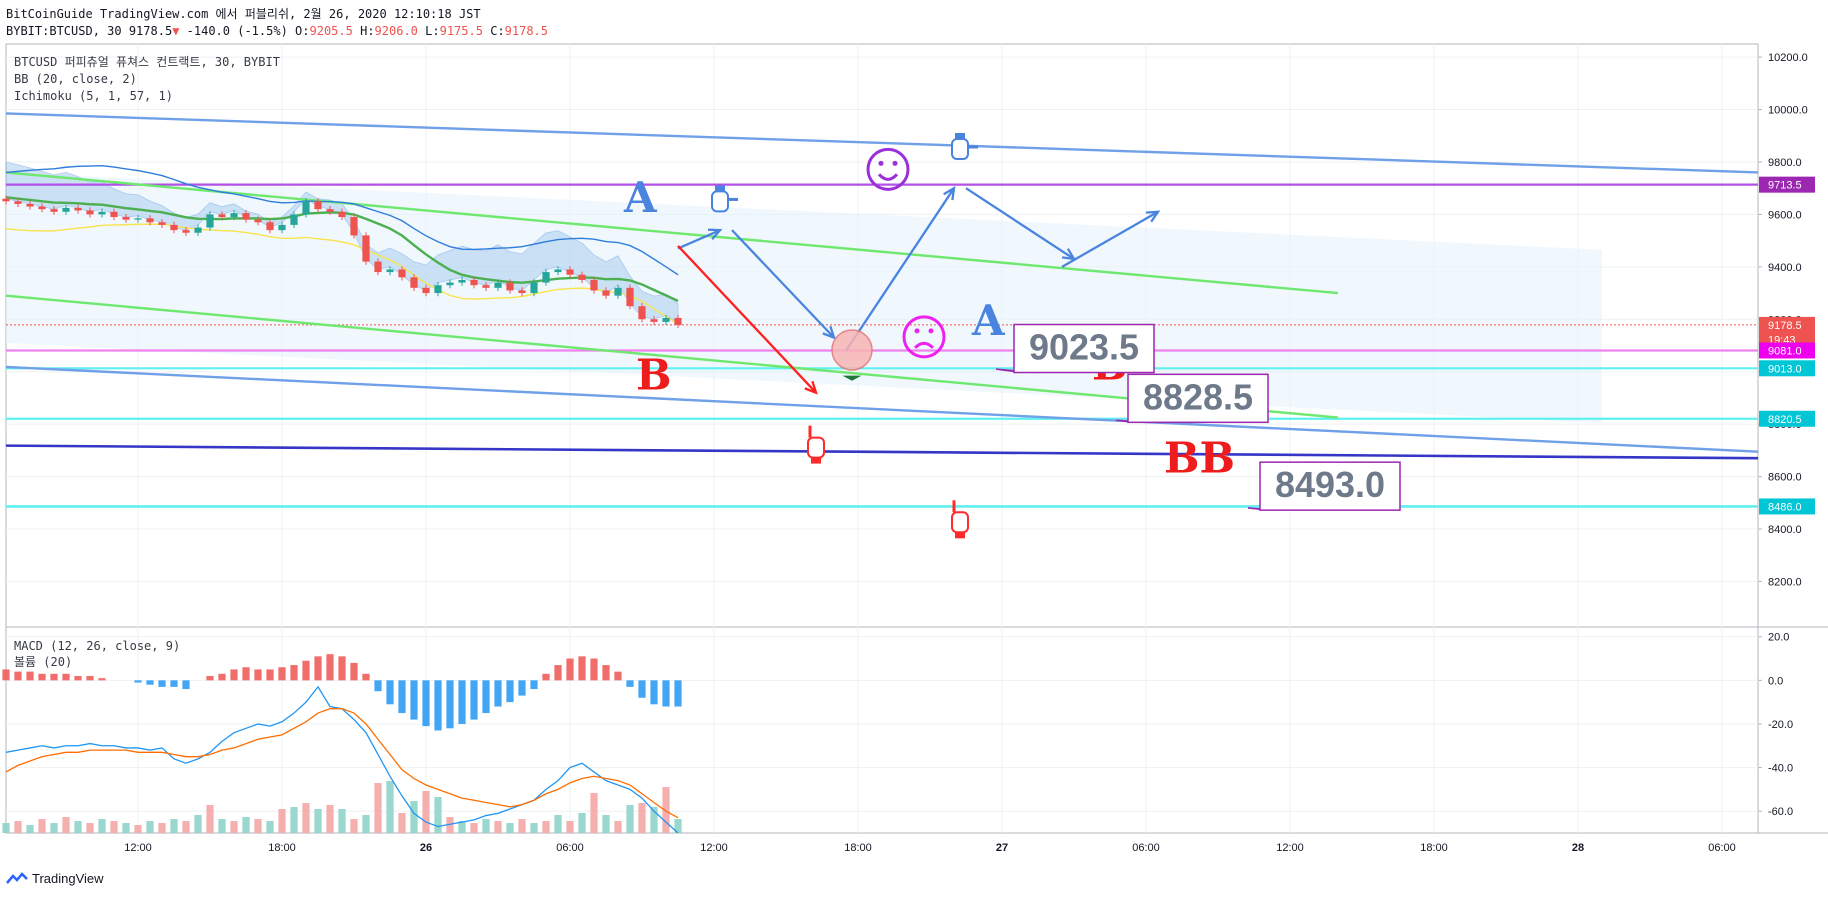  What do you see at coordinates (147, 62) in the screenshot?
I see `legend-title: BTCUSD 퍼피츄얼 퓨쳐스 컨트랙트, 30, BYBIT` at bounding box center [147, 62].